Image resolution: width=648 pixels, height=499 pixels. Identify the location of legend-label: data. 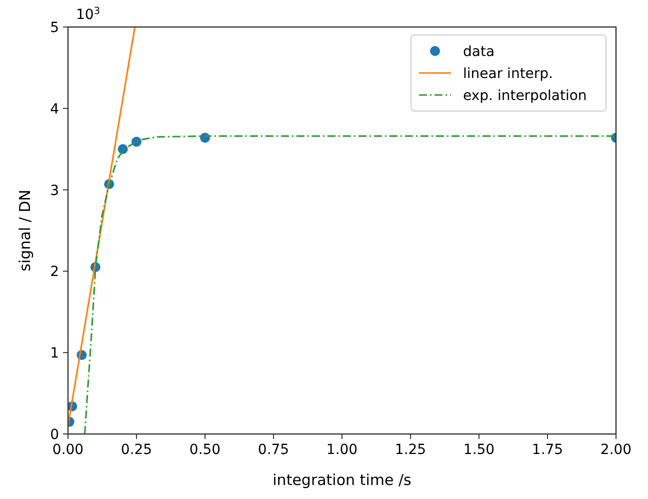
(479, 52).